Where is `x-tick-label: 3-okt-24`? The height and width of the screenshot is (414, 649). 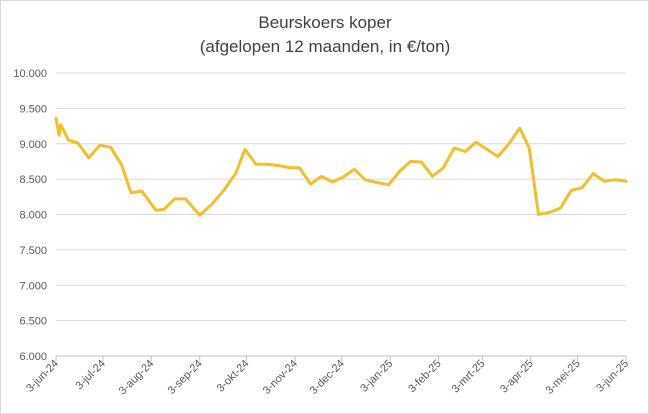 x-tick-label: 3-okt-24 is located at coordinates (233, 376).